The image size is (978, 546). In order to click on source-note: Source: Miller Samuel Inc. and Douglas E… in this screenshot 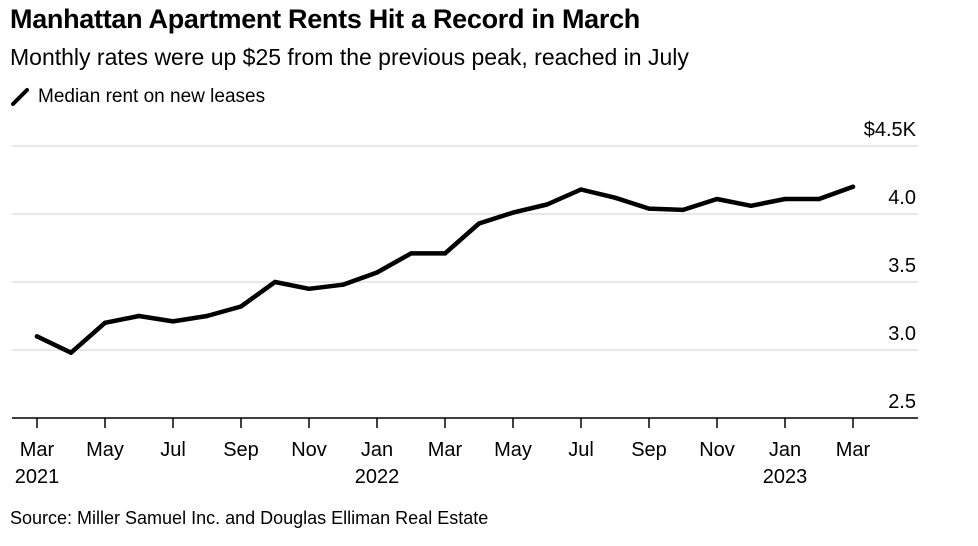, I will do `click(249, 518)`.